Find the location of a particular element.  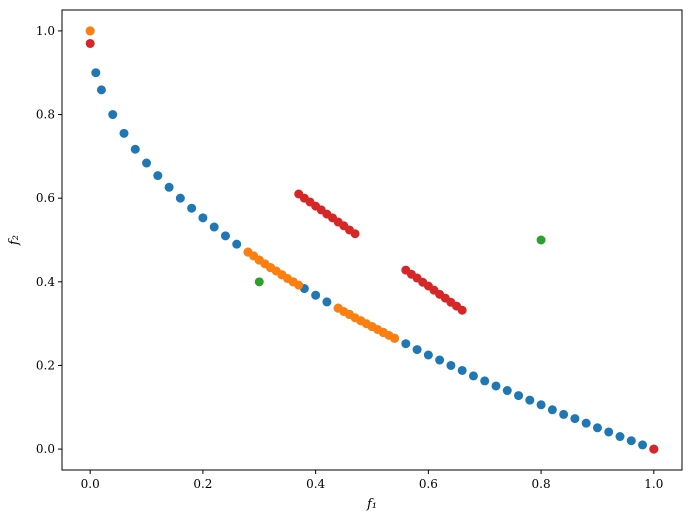

x-tick-label: 0.0 is located at coordinates (90, 484).